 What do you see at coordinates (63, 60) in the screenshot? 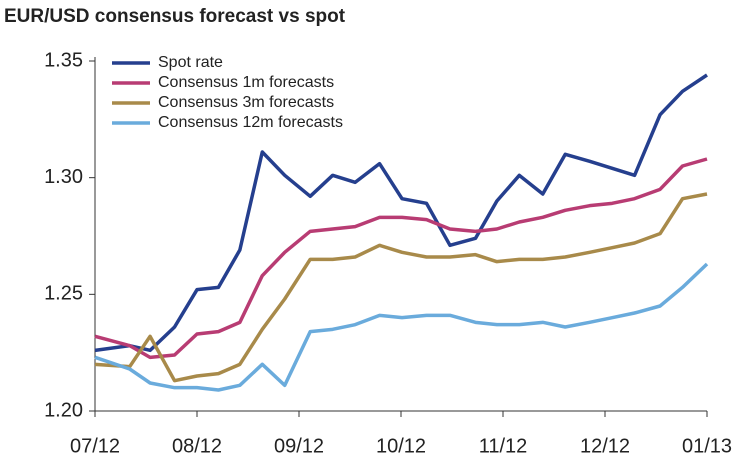
I see `y-tick-label: 1.35` at bounding box center [63, 60].